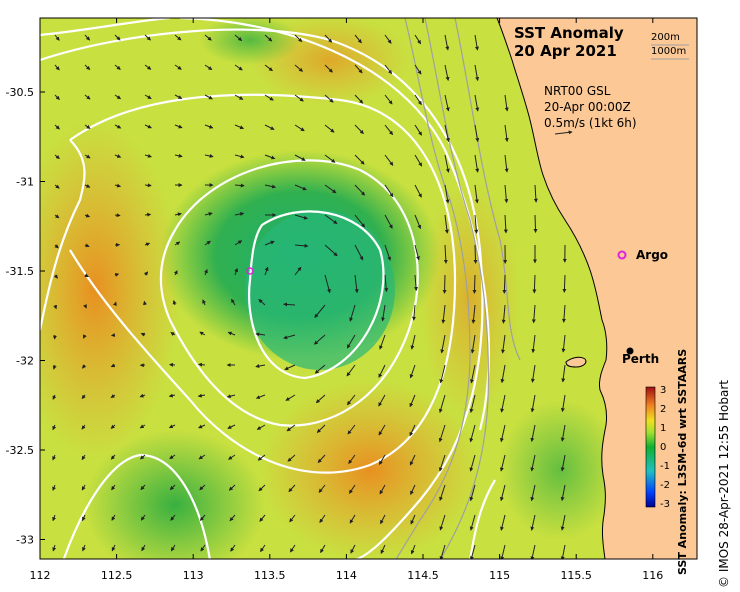 The height and width of the screenshot is (592, 740). I want to click on x-tick-label: 112.5, so click(117, 575).